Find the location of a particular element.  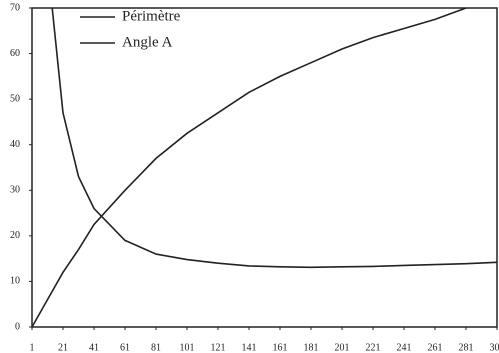

y-tick-label: 0 is located at coordinates (17, 326).